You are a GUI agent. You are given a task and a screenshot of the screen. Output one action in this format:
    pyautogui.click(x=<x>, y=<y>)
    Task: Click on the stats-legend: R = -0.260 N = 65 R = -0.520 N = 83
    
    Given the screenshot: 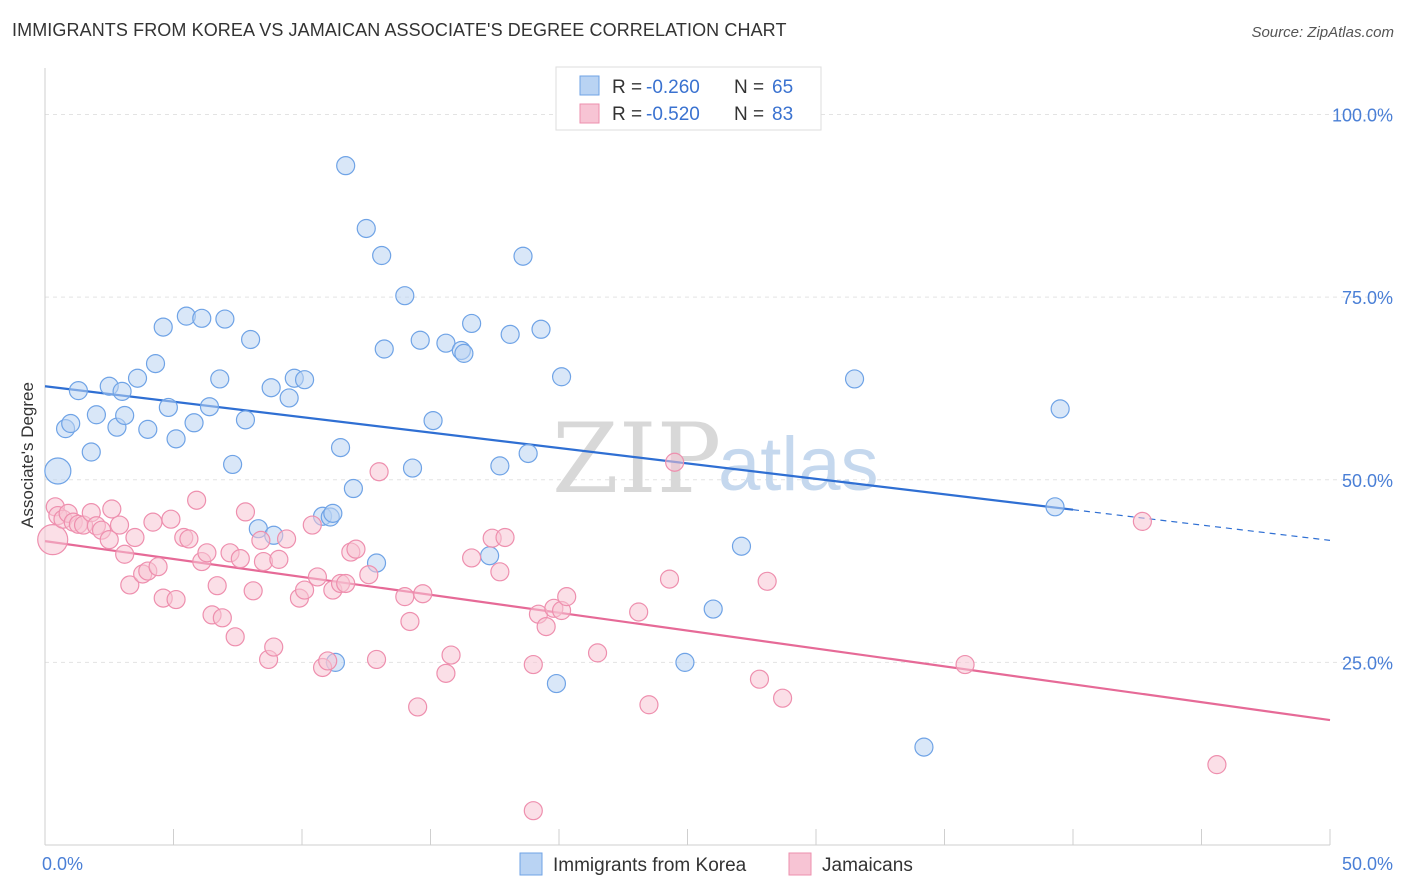 What is the action you would take?
    pyautogui.click(x=688, y=98)
    